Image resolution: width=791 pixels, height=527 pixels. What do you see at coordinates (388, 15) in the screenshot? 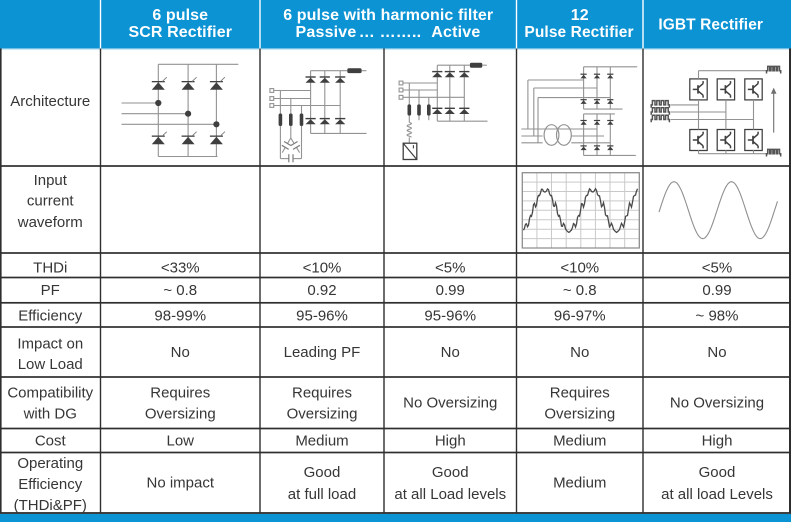
I see `svg-text: 6 pulse with harmonic filter` at bounding box center [388, 15].